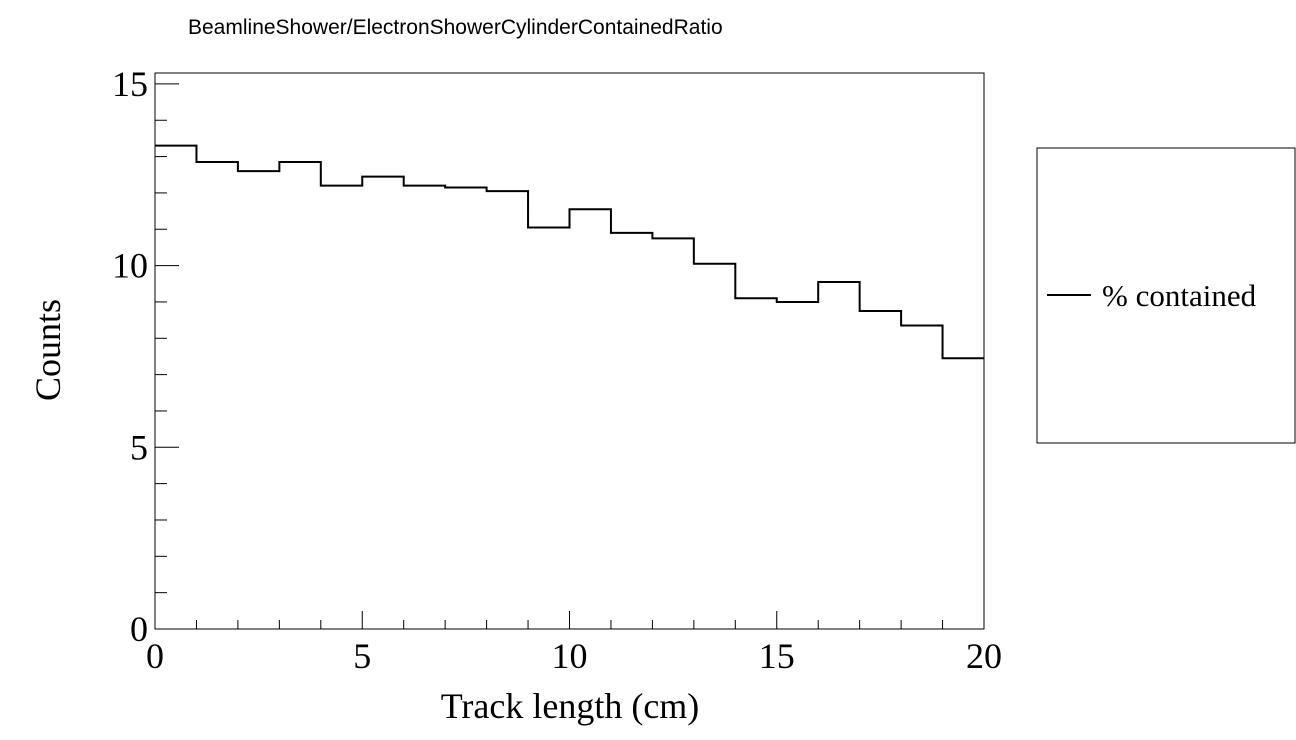 Image resolution: width=1296 pixels, height=740 pixels. I want to click on x-axis-tick-labels: 0 5 10 15 20, so click(574, 656).